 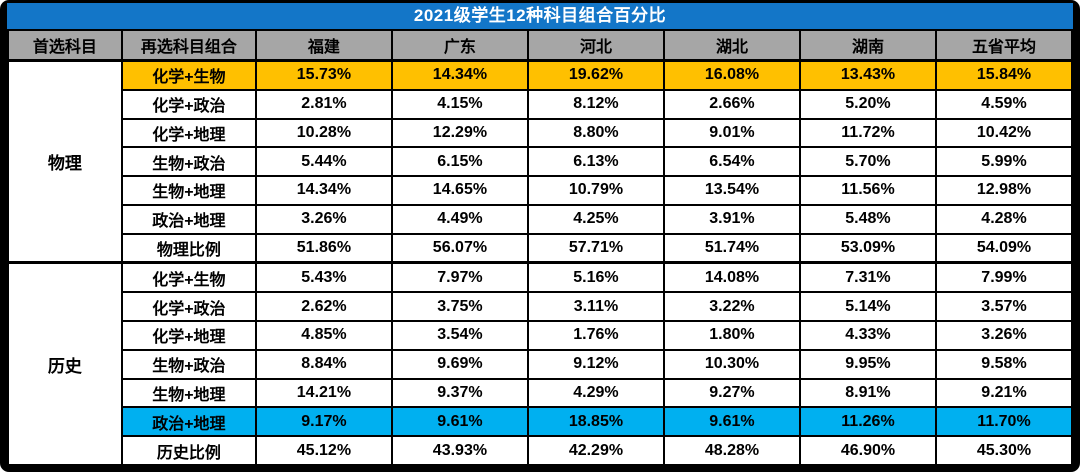 I want to click on value-cell: 18.85%, so click(x=595, y=422).